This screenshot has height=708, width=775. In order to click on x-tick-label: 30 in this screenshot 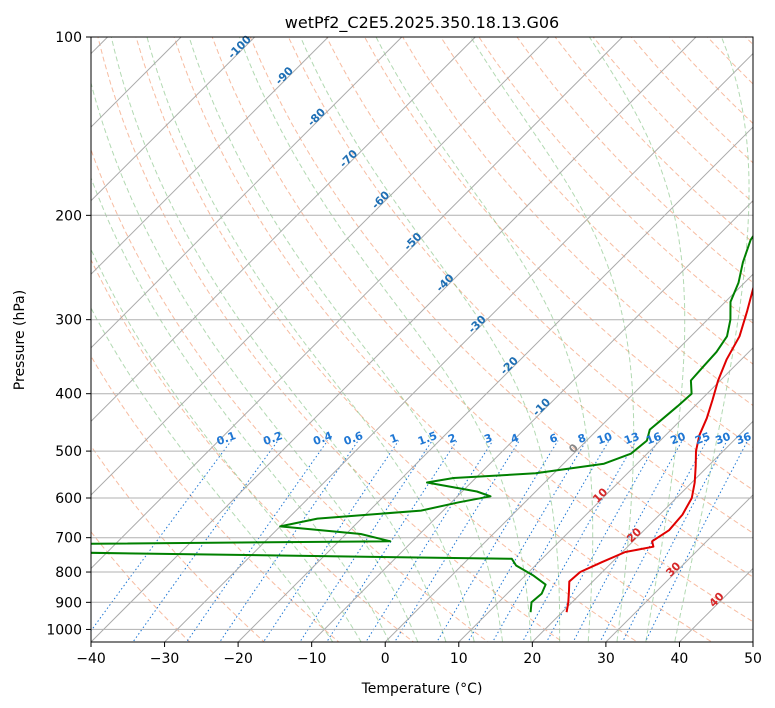, I will do `click(606, 659)`.